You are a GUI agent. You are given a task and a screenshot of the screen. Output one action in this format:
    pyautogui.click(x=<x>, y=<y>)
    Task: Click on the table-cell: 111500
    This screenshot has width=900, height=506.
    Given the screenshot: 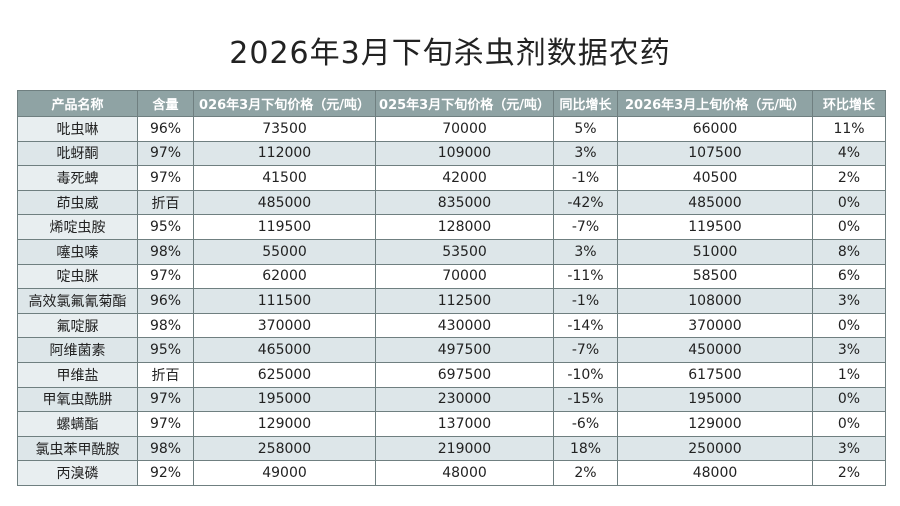 What is the action you would take?
    pyautogui.click(x=284, y=301)
    